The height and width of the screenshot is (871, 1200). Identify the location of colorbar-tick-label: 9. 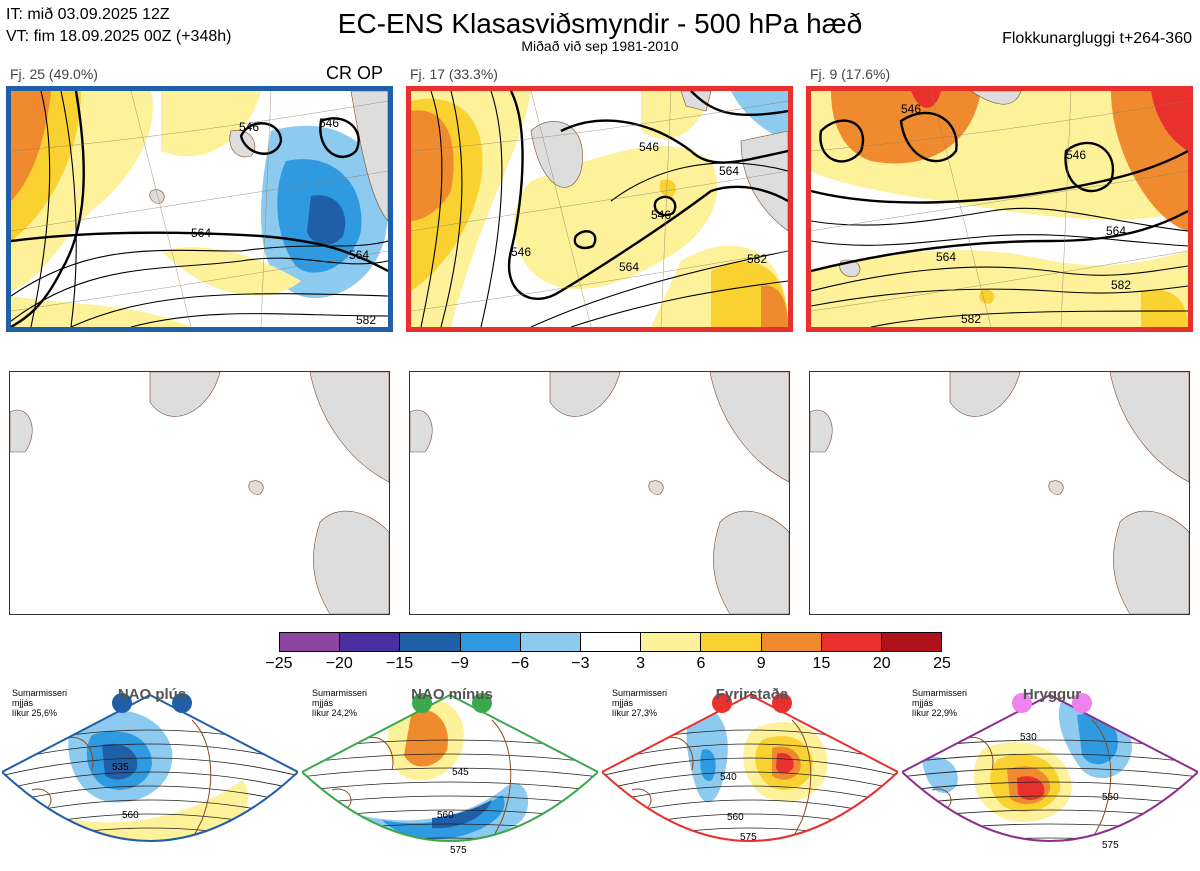
(761, 663).